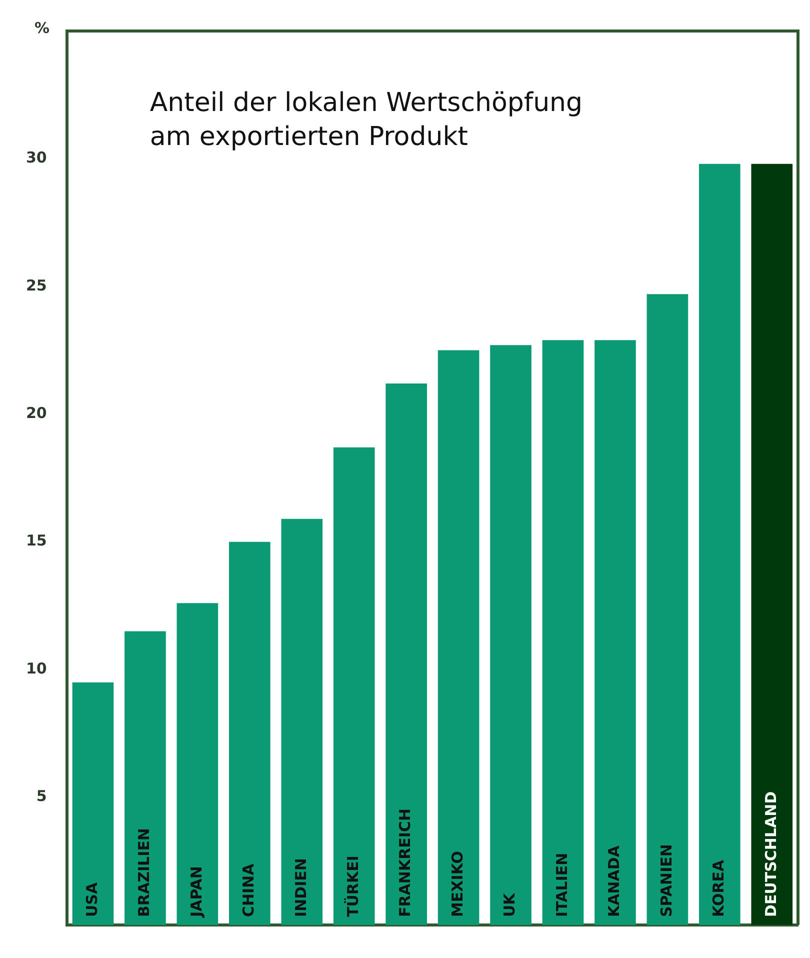 This screenshot has width=810, height=958. Describe the element at coordinates (36, 157) in the screenshot. I see `y-tick-label: 30` at that location.